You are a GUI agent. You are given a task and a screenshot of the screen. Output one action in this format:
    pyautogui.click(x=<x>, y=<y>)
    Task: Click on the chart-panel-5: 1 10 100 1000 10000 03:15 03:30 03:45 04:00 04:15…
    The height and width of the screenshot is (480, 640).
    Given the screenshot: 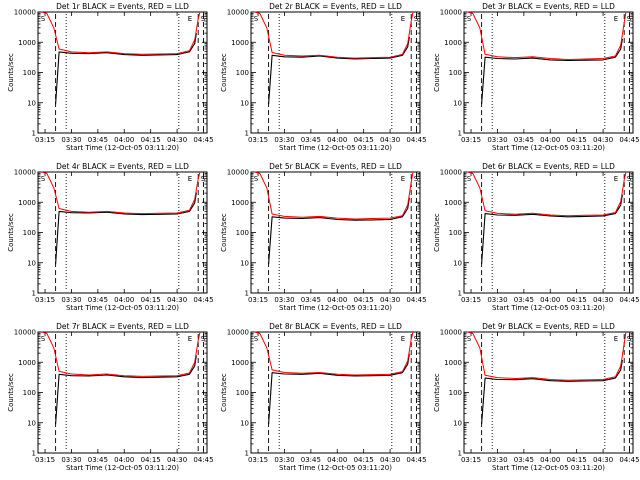 What is the action you would take?
    pyautogui.click(x=323, y=237)
    